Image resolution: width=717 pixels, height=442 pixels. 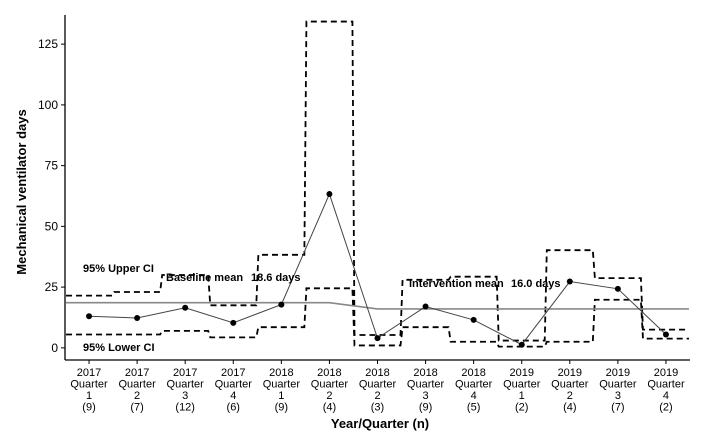 I want to click on x-tick-label: 2019 Quarter 3 (7), so click(x=618, y=390).